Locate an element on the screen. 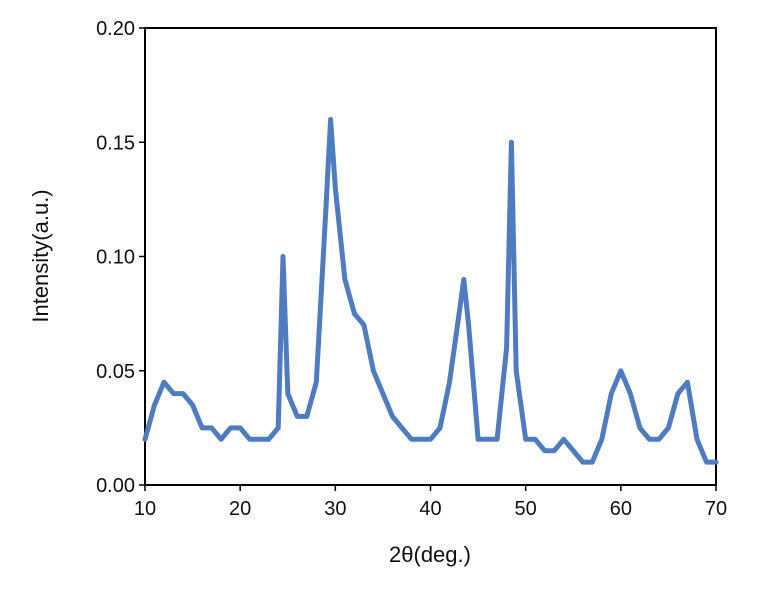 This screenshot has height=591, width=780. y-tick-label: 0.15 is located at coordinates (115, 143).